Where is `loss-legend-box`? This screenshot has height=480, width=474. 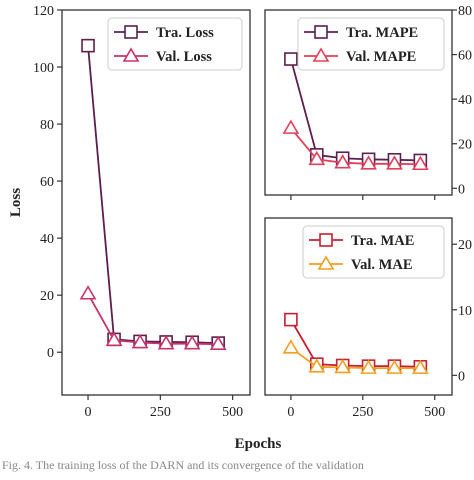
loss-legend-box is located at coordinates (175, 44).